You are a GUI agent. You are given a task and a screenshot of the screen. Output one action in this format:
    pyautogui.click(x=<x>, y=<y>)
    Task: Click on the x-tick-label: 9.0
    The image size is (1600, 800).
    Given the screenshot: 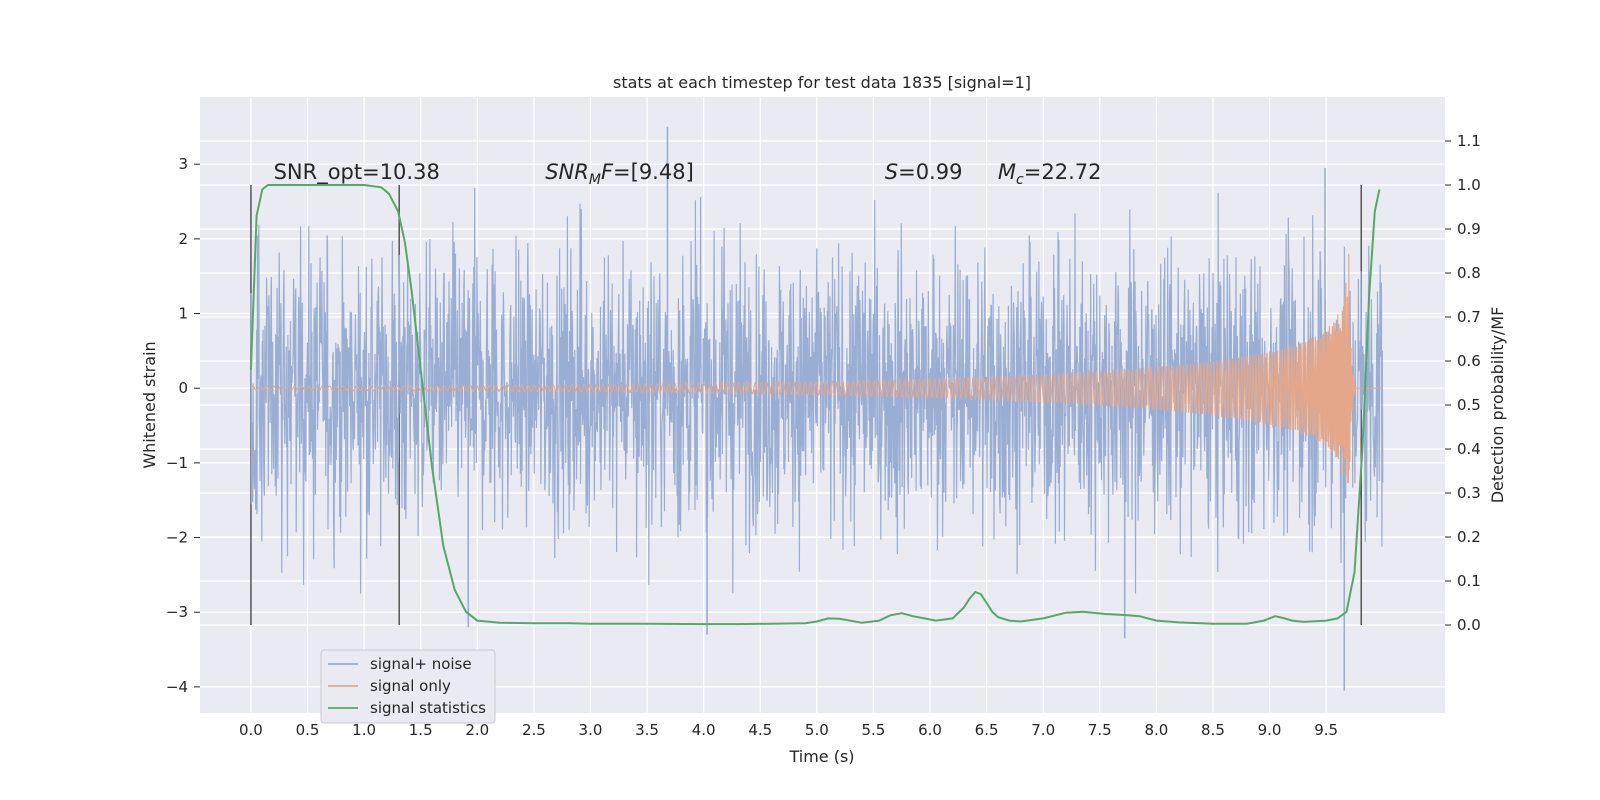 What is the action you would take?
    pyautogui.click(x=1270, y=730)
    